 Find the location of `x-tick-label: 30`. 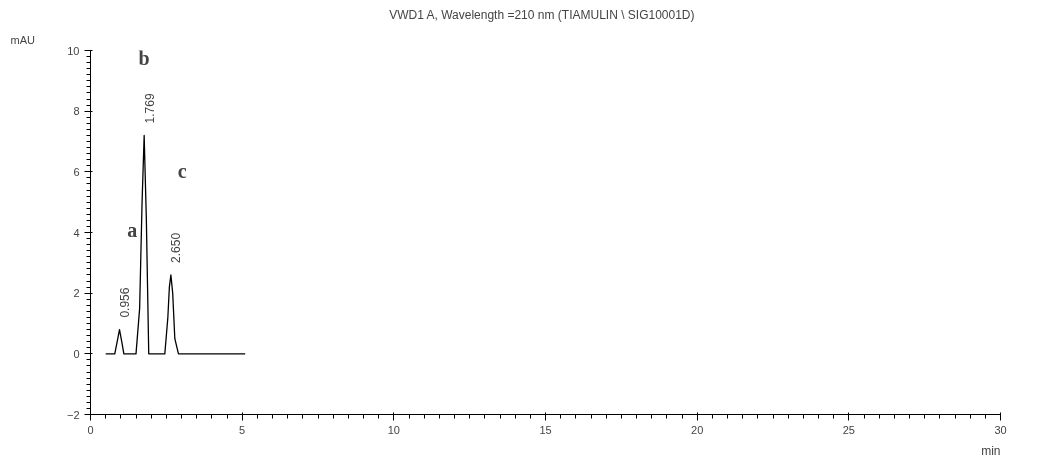

x-tick-label: 30 is located at coordinates (1000, 429).